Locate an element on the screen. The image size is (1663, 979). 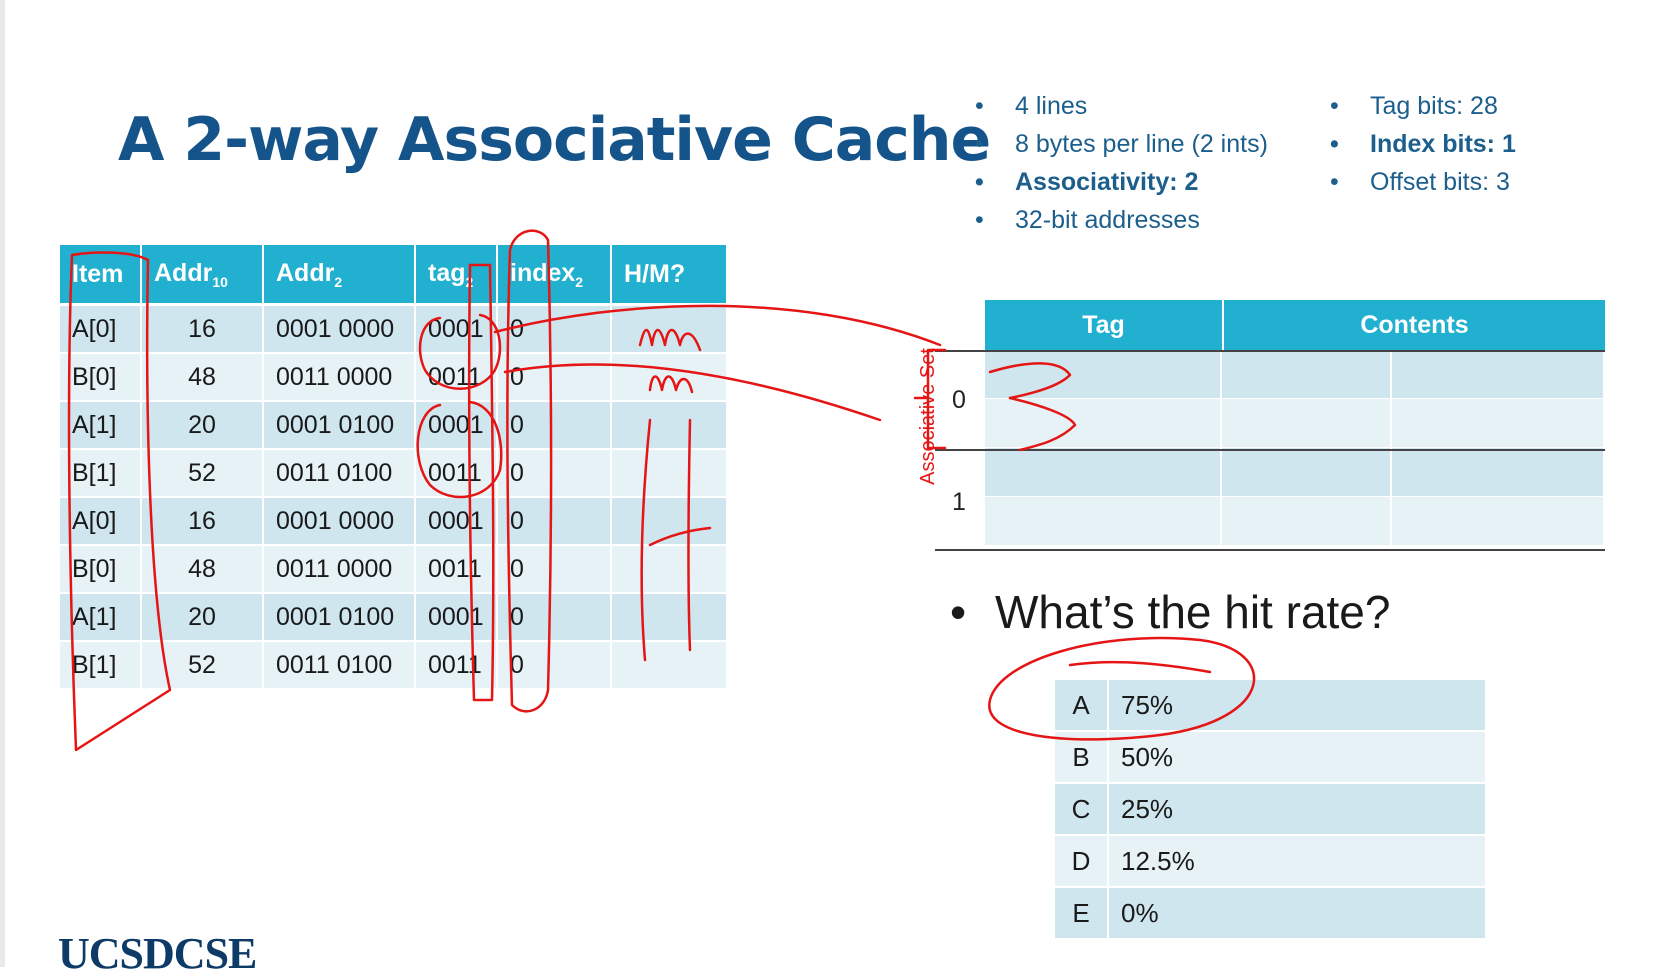
answer-option-d: D 12.5% is located at coordinates (1270, 861).